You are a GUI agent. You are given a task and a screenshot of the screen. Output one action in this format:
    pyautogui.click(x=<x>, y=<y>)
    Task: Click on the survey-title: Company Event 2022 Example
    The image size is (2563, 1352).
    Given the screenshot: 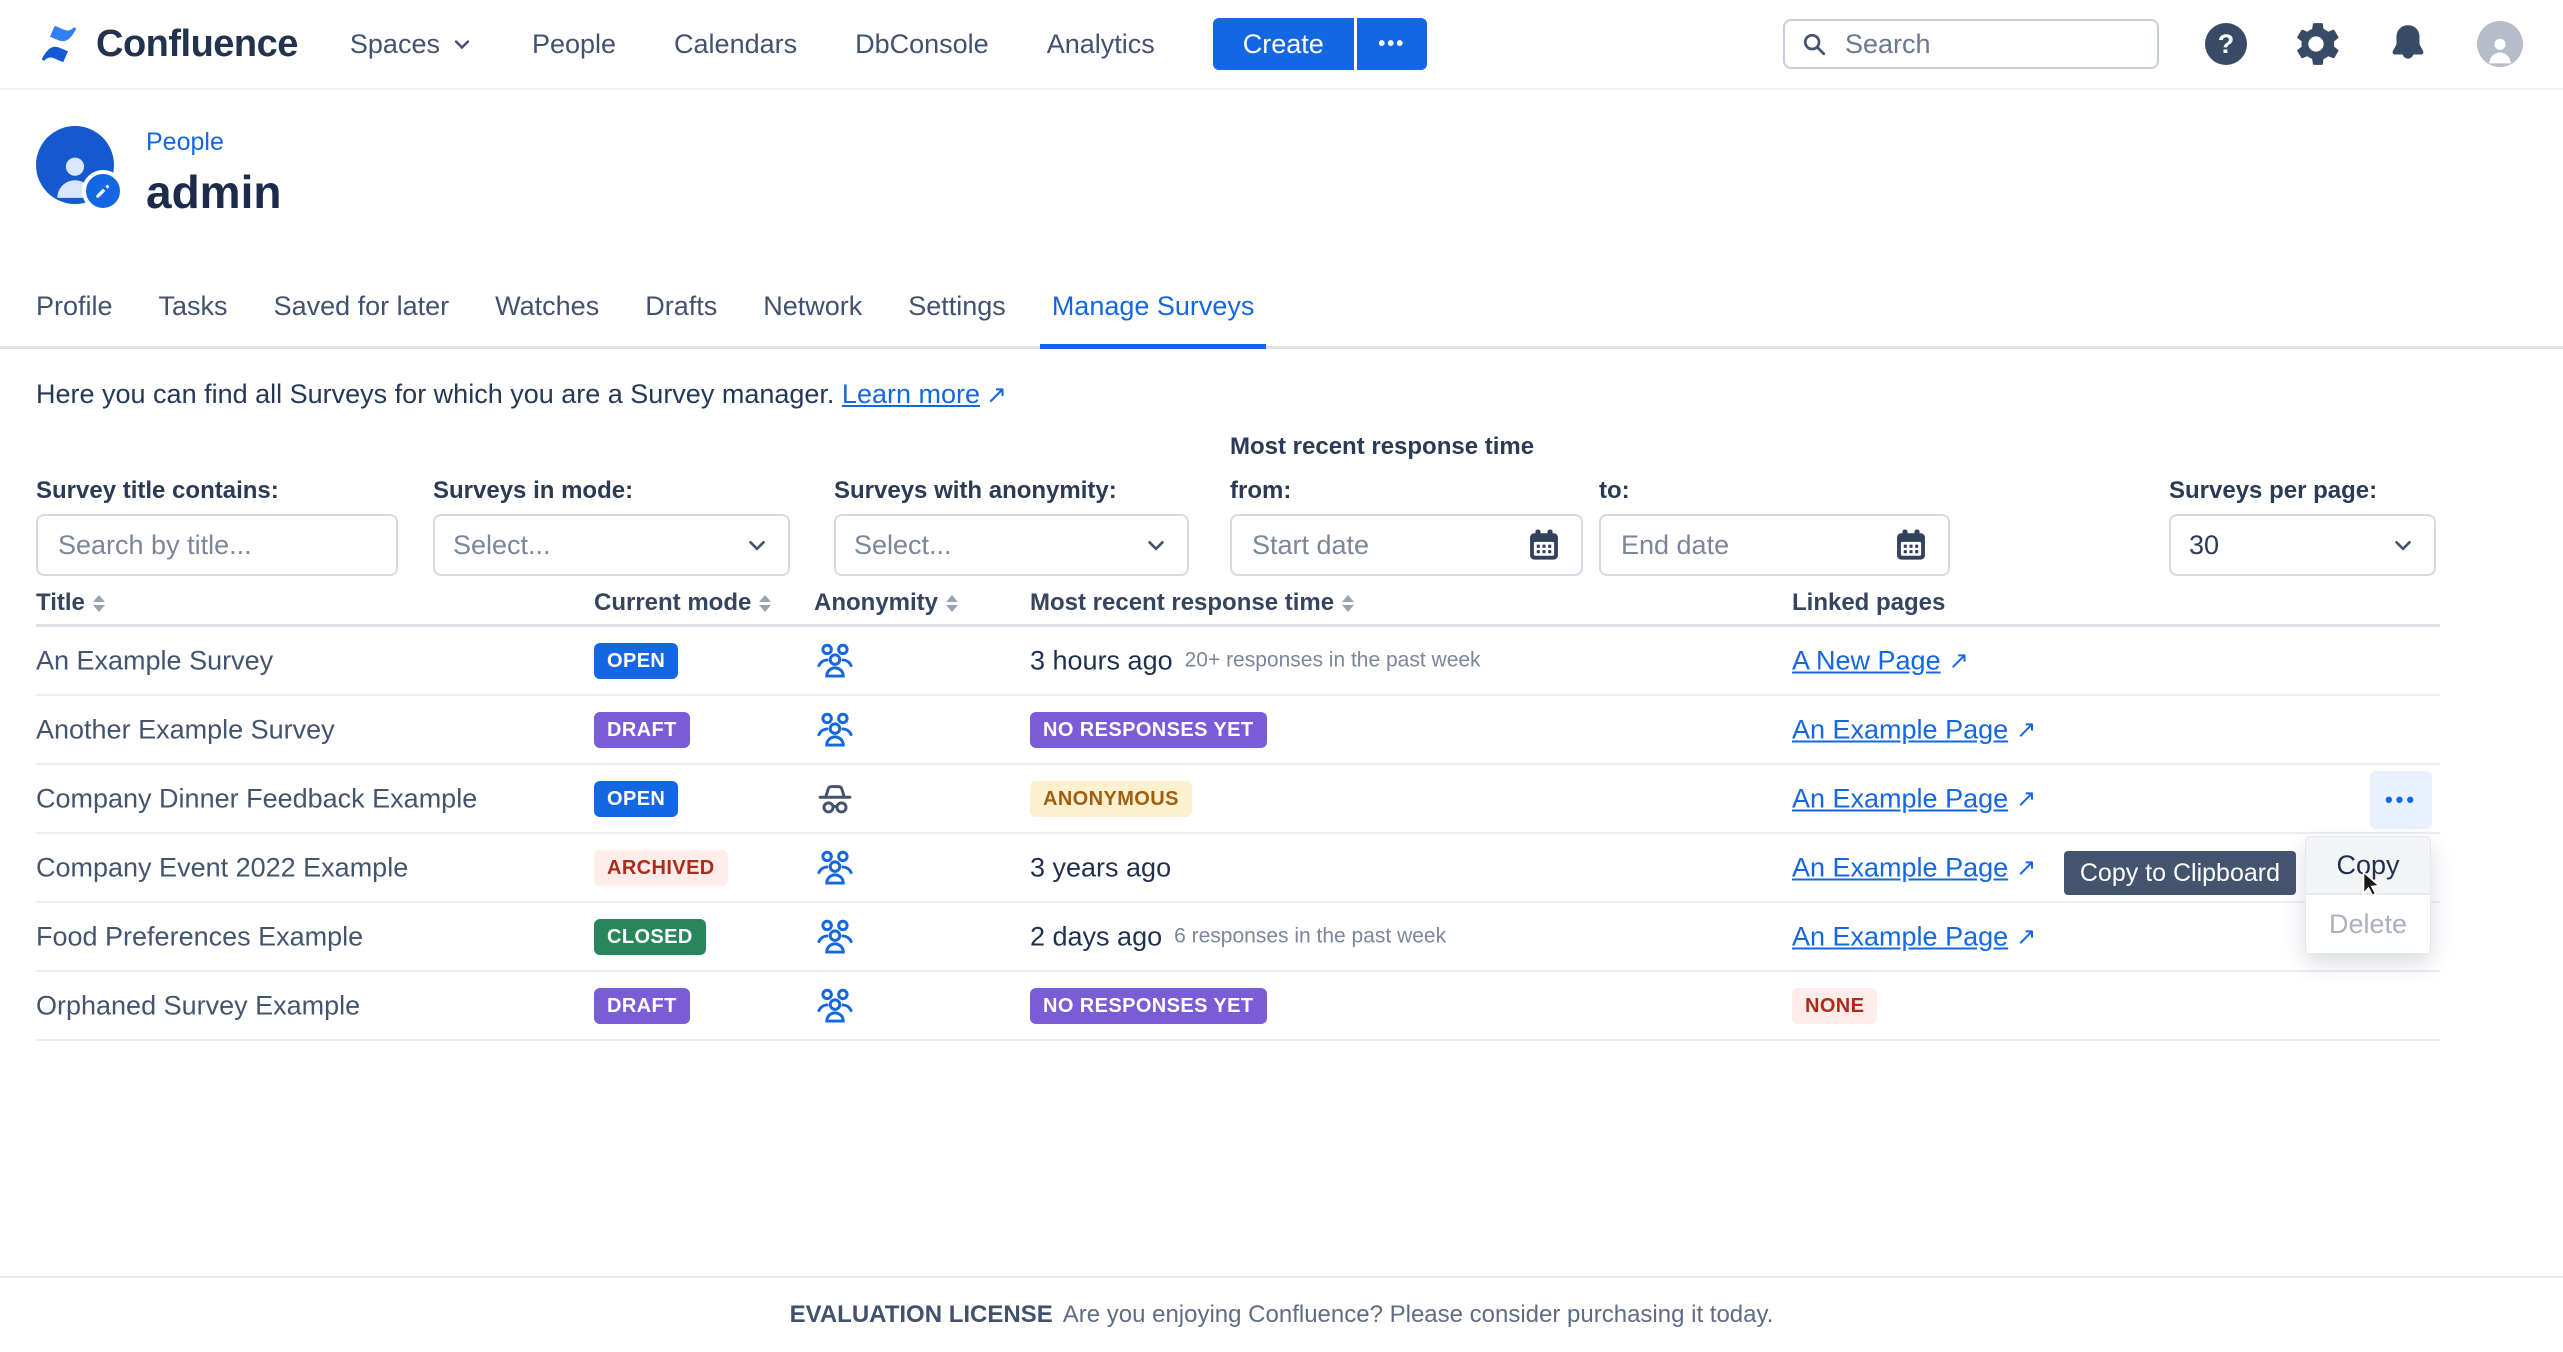 What is the action you would take?
    pyautogui.click(x=222, y=867)
    